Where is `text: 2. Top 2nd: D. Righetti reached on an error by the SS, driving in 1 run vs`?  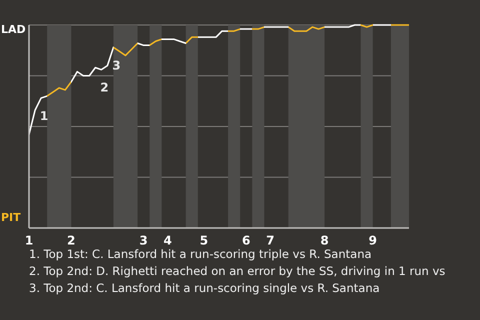
text: 2. Top 2nd: D. Righetti reached on an error by the SS, driving in 1 run vs is located at coordinates (237, 271).